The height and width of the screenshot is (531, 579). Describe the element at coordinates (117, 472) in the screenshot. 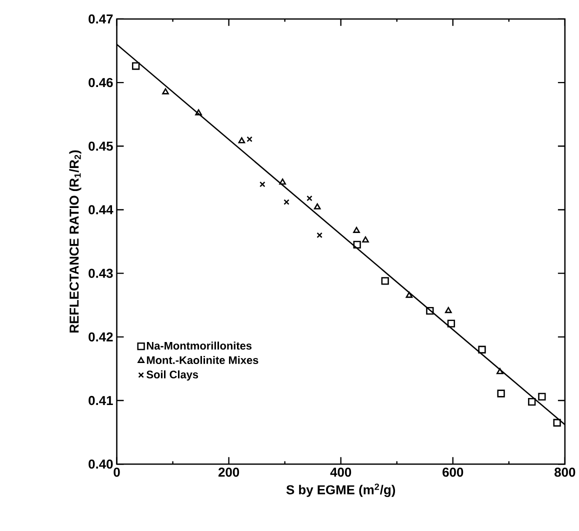

I see `x-tick-label: 0` at that location.